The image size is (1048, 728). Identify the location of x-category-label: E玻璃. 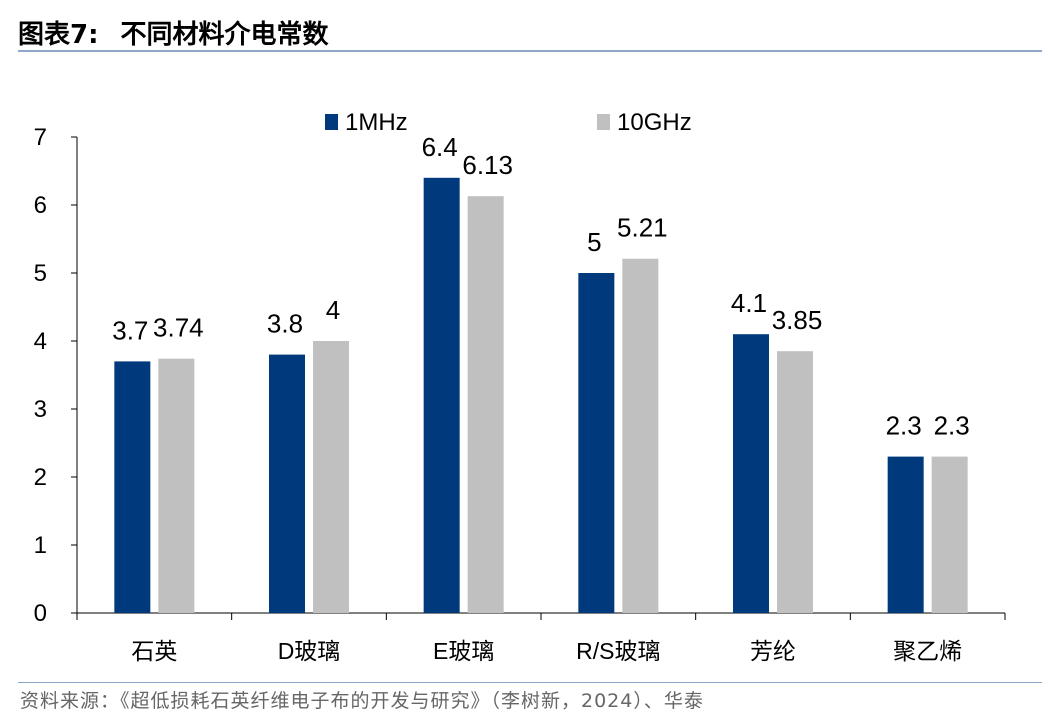
(463, 651).